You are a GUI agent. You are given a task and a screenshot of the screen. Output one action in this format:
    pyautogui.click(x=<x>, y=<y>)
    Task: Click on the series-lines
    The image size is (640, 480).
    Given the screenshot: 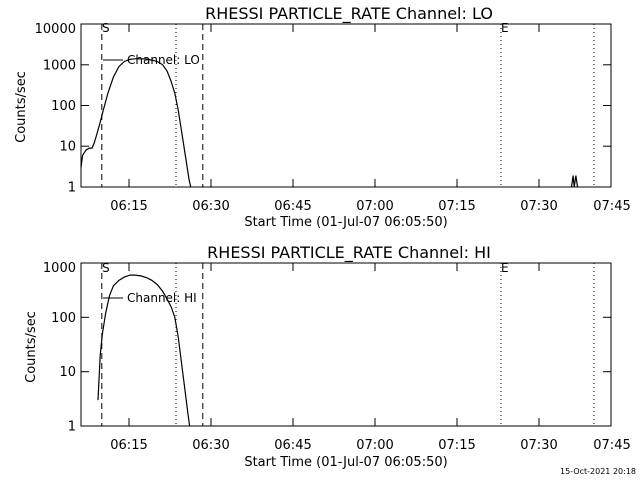 What is the action you would take?
    pyautogui.click(x=144, y=350)
    